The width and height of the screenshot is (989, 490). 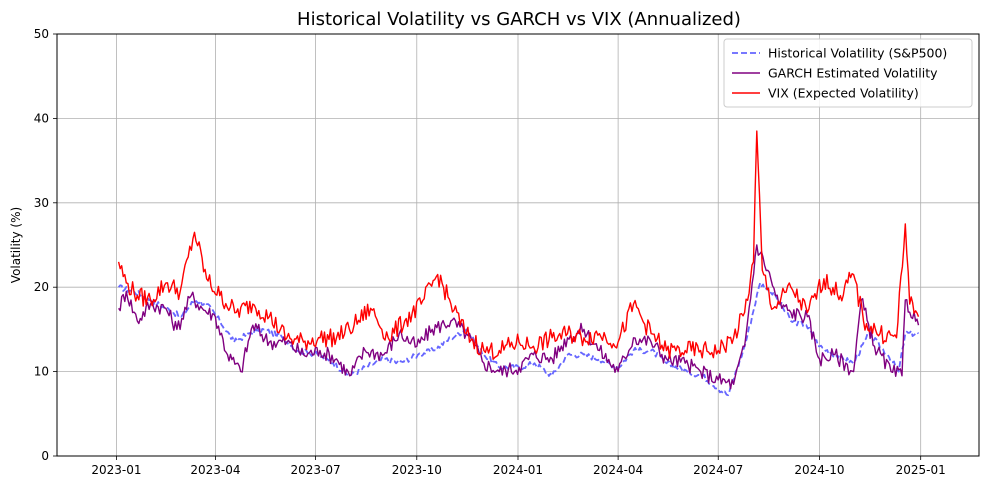 I want to click on y-tick-label: 10, so click(x=41, y=372).